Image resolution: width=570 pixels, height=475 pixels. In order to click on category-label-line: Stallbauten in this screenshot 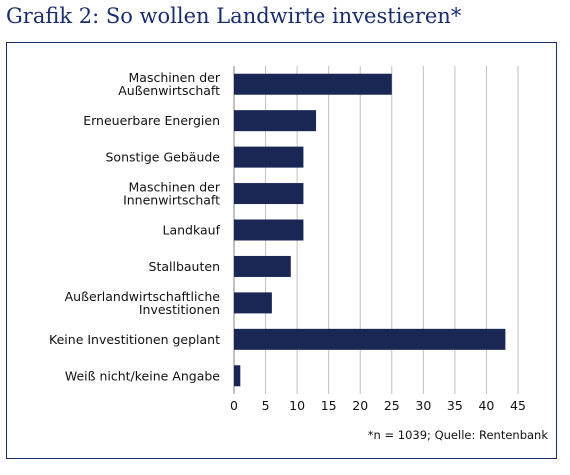, I will do `click(184, 266)`.